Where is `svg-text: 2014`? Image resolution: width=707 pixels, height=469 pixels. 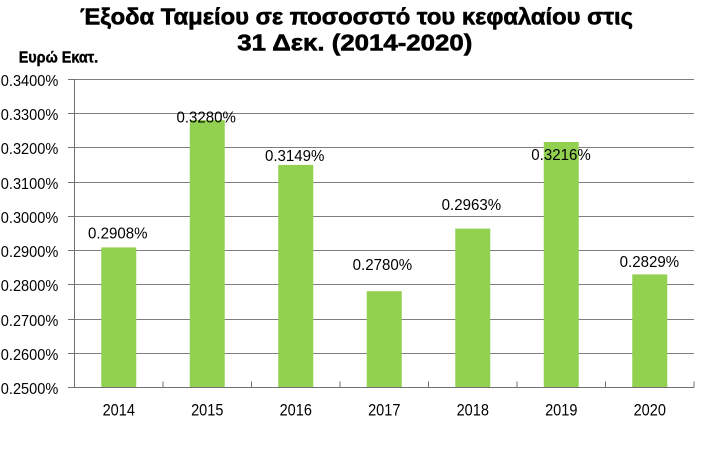
svg-text: 2014 is located at coordinates (119, 409).